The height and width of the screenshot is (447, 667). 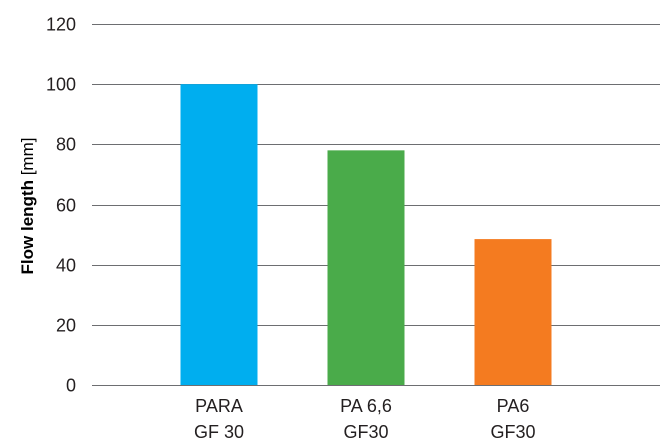 I want to click on y-tick-label: 0, so click(x=71, y=386).